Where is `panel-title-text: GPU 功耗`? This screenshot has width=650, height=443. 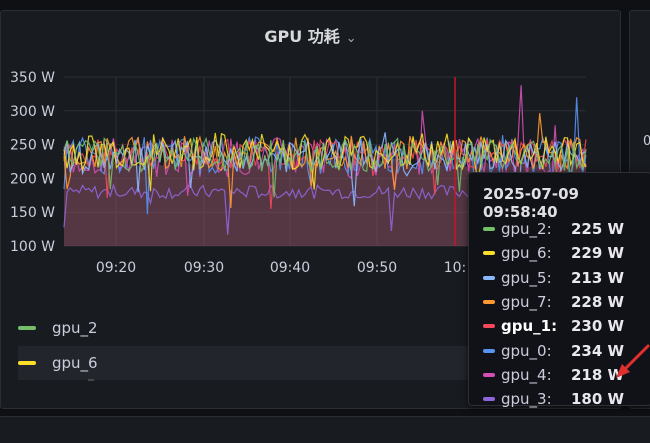 panel-title-text: GPU 功耗 is located at coordinates (302, 36).